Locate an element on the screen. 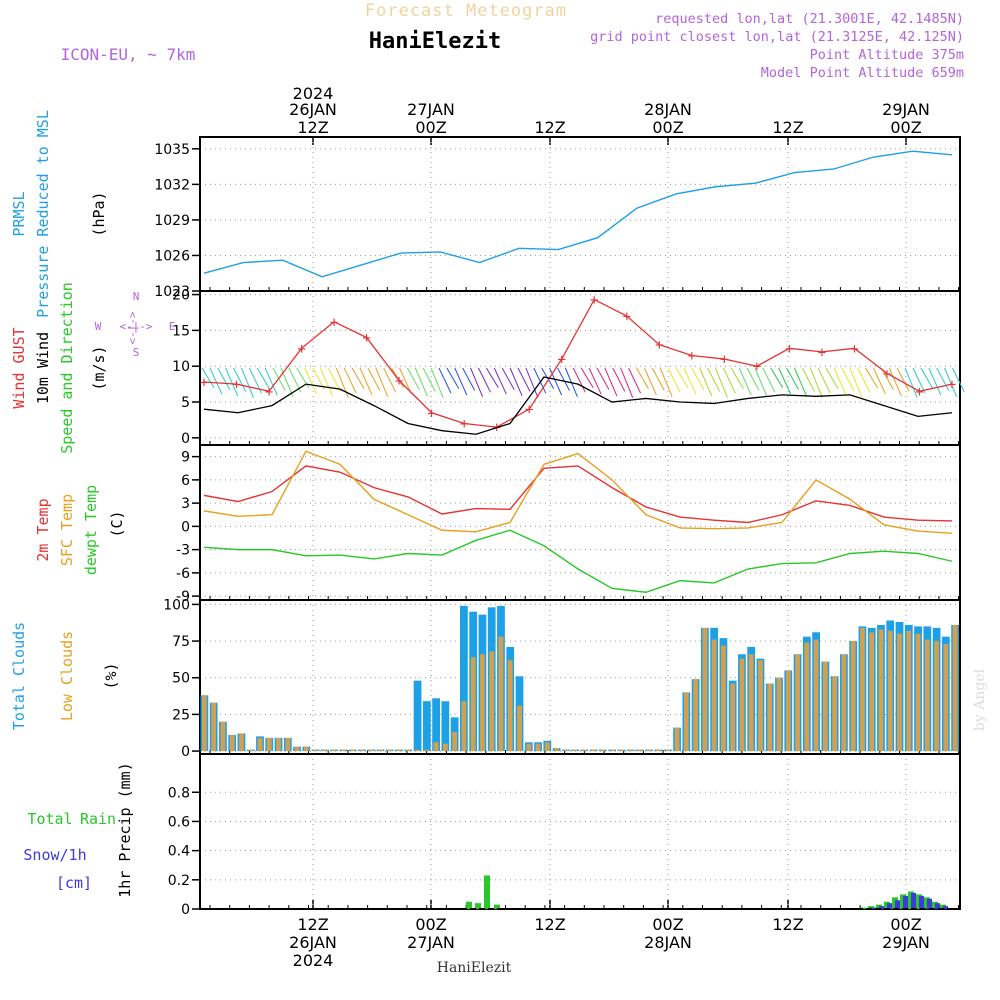  rose-arrows-h: <-|-> is located at coordinates (135, 326).